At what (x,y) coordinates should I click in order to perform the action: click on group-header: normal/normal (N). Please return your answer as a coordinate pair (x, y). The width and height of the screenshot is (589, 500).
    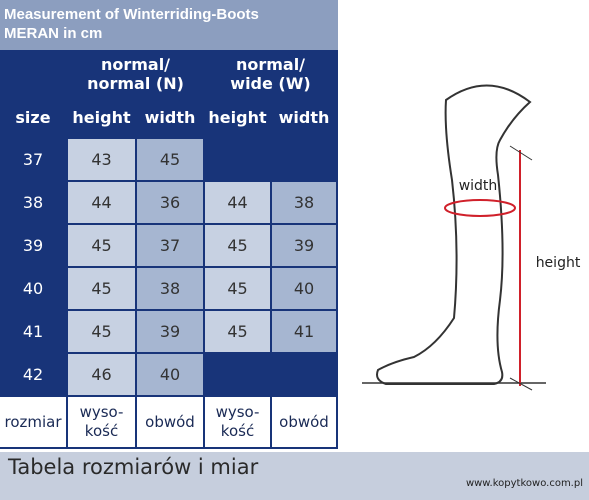
    Looking at the image, I should click on (135, 73).